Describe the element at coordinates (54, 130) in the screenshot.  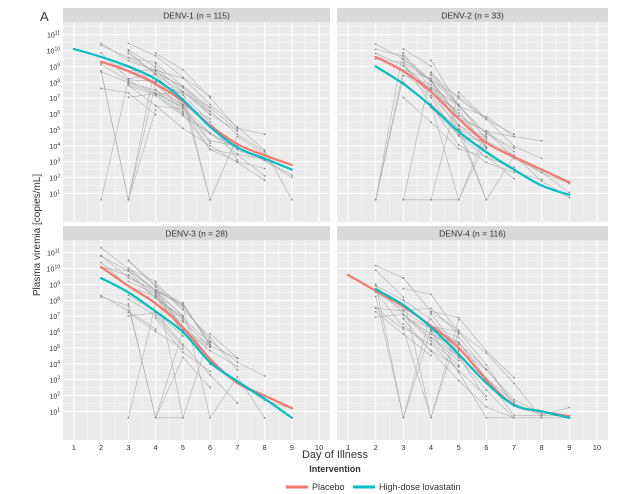
I see `y-tick-label: 10⁵` at that location.